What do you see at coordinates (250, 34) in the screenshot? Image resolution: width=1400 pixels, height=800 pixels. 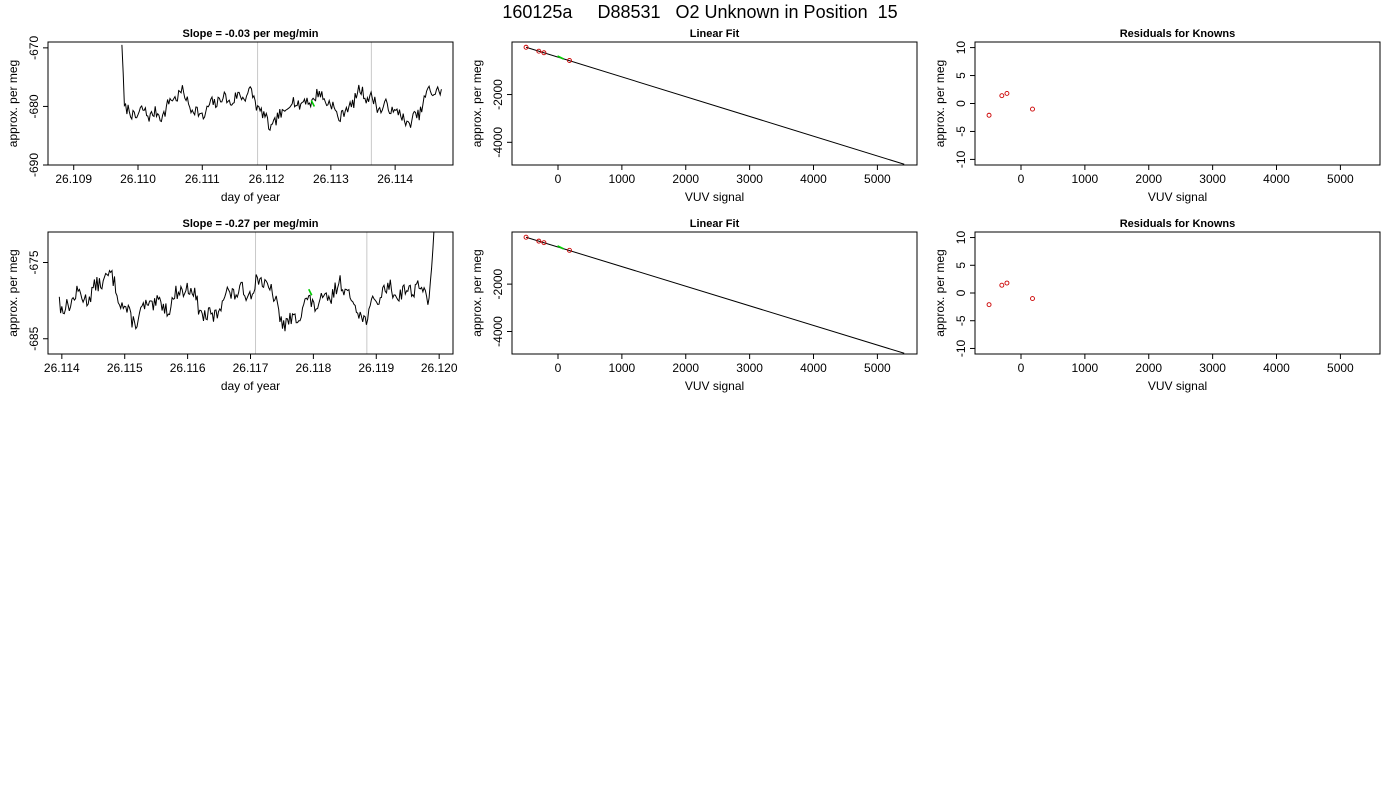 I see `chart-title: Slope = -0.03 per meg/min` at bounding box center [250, 34].